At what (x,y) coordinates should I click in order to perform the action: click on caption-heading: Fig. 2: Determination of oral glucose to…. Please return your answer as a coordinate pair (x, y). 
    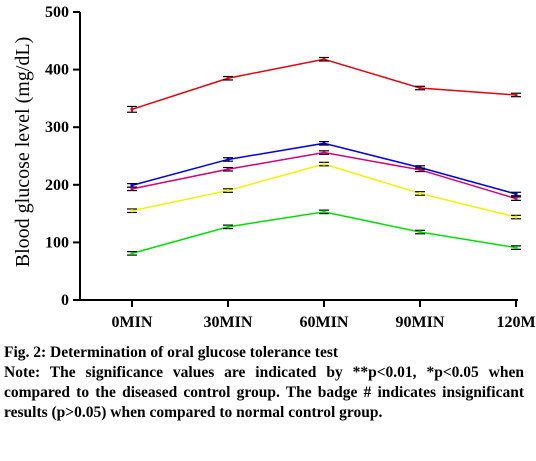
    Looking at the image, I should click on (171, 352).